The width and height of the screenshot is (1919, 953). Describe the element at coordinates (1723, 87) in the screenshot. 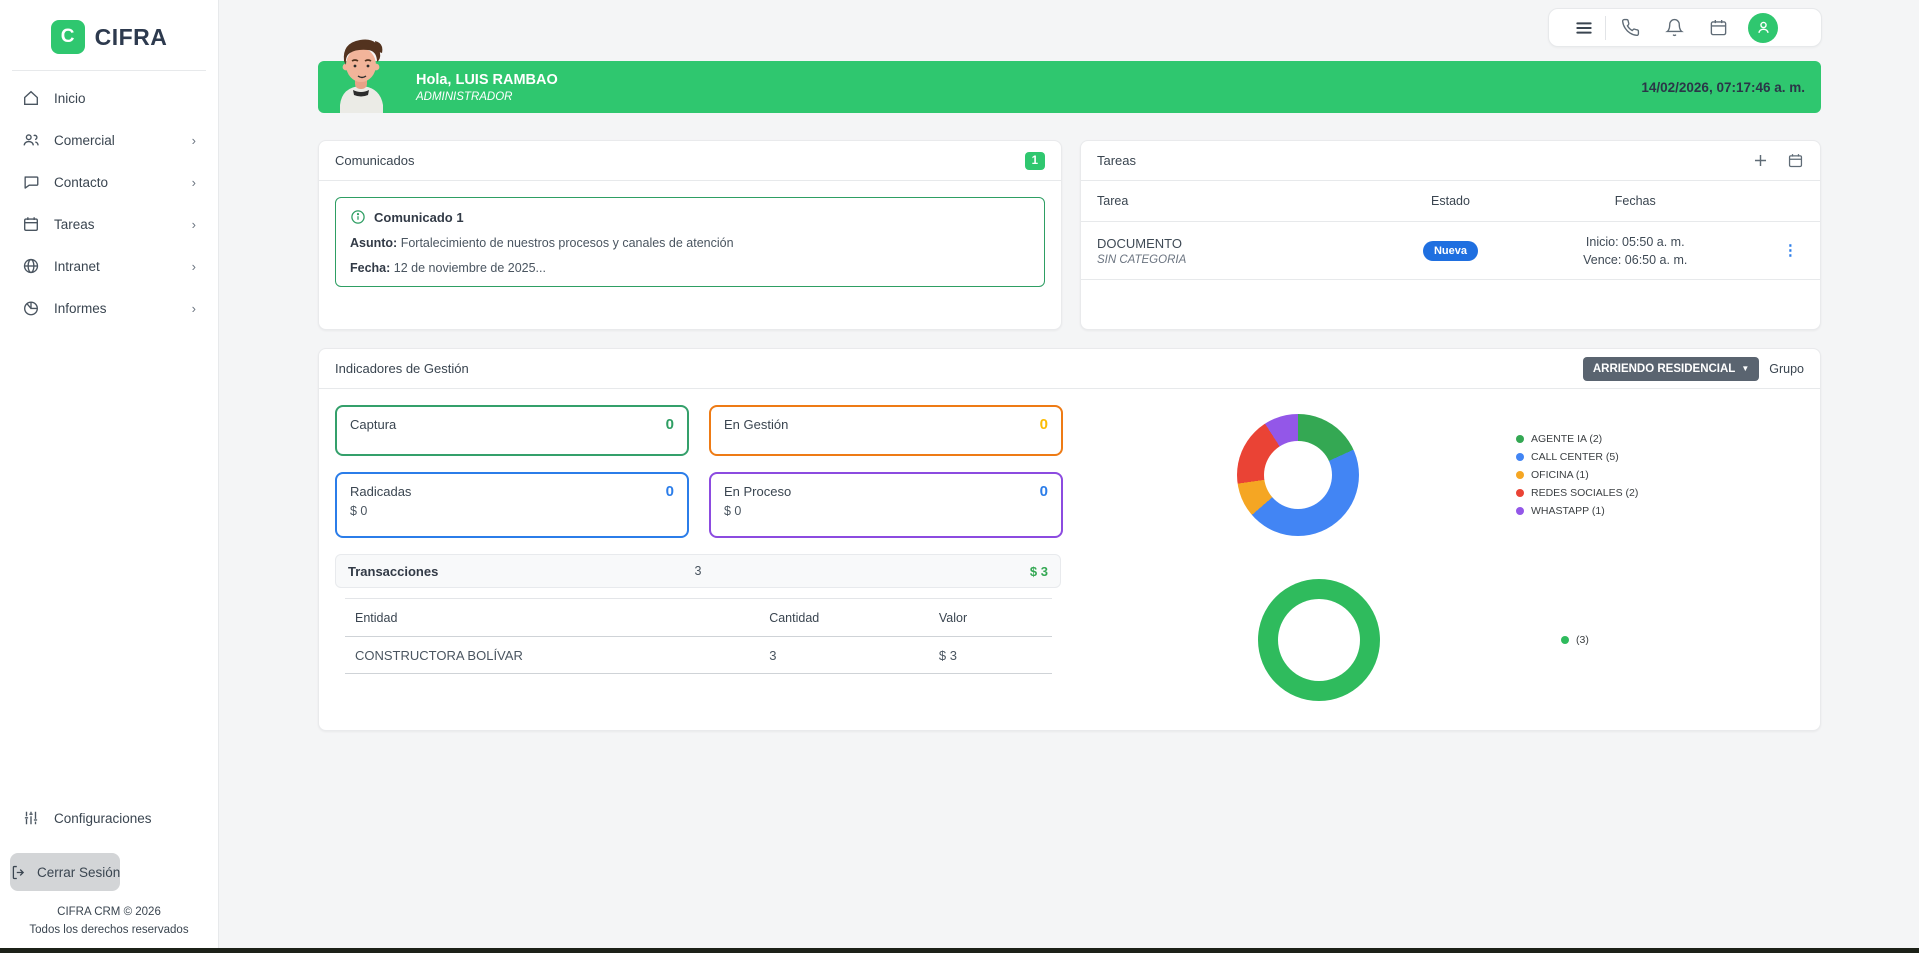

I see `current-datetime: 14/02/2026, 07:17:46 a. m.` at that location.